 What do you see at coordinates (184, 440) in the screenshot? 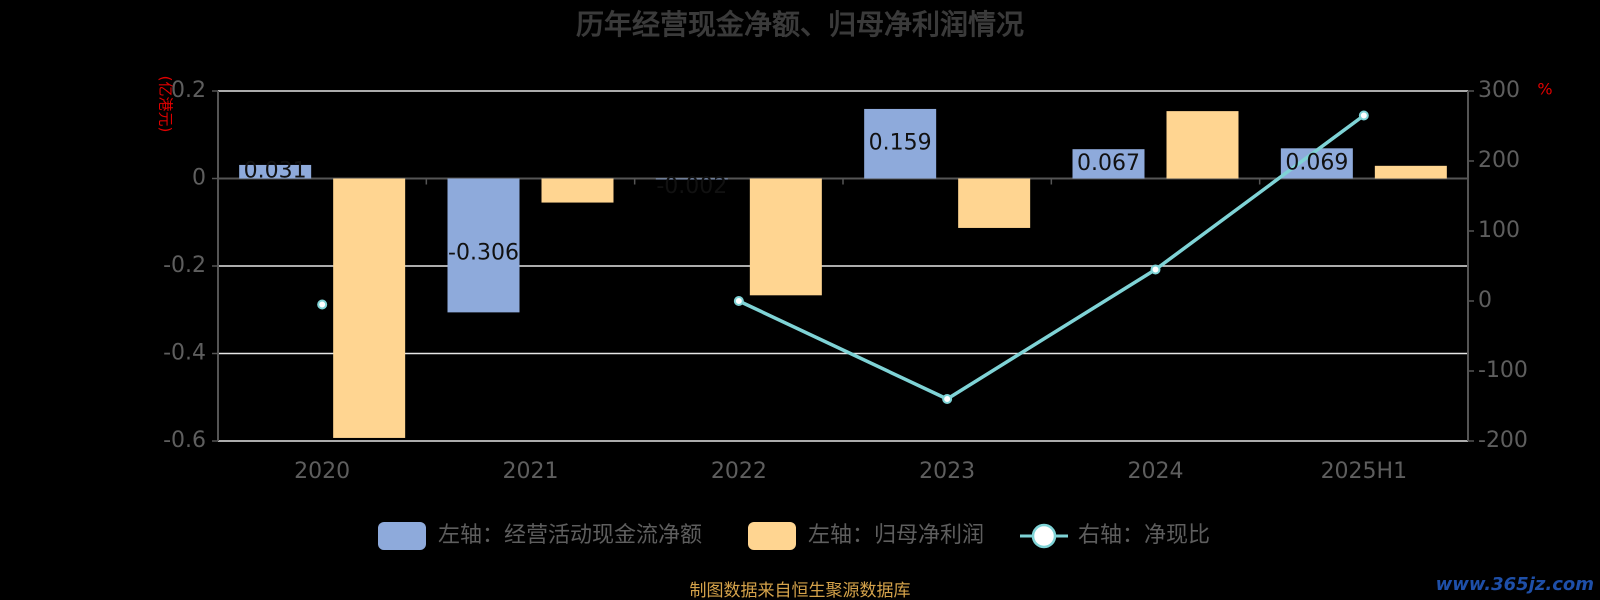
I see `left-axis-tick-label: -0.6` at bounding box center [184, 440].